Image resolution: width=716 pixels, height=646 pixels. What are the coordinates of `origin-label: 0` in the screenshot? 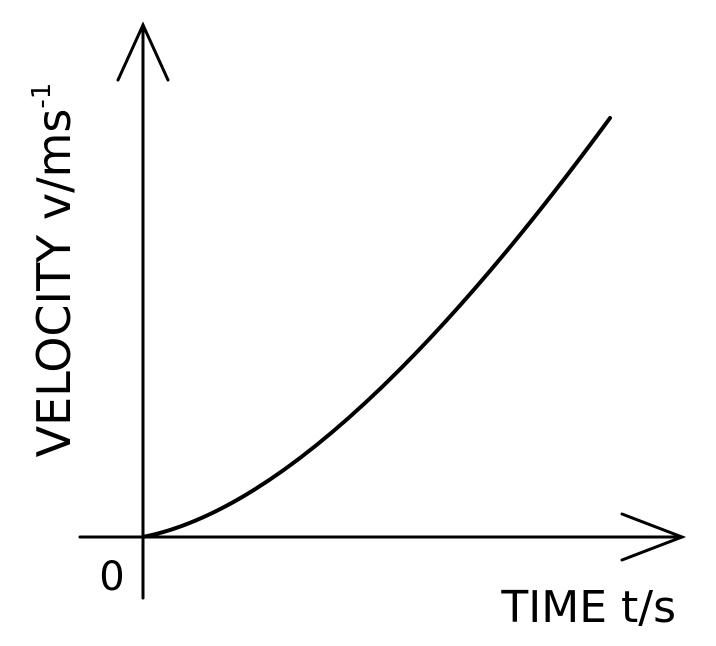 It's located at (111, 577).